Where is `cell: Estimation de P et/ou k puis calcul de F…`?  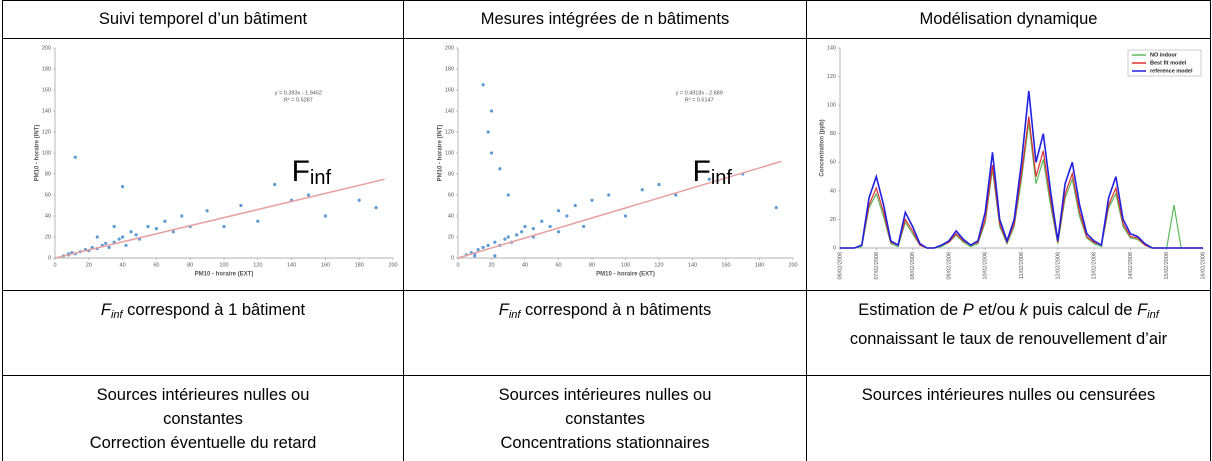
cell: Estimation de P et/ou k puis calcul de F… is located at coordinates (1008, 324).